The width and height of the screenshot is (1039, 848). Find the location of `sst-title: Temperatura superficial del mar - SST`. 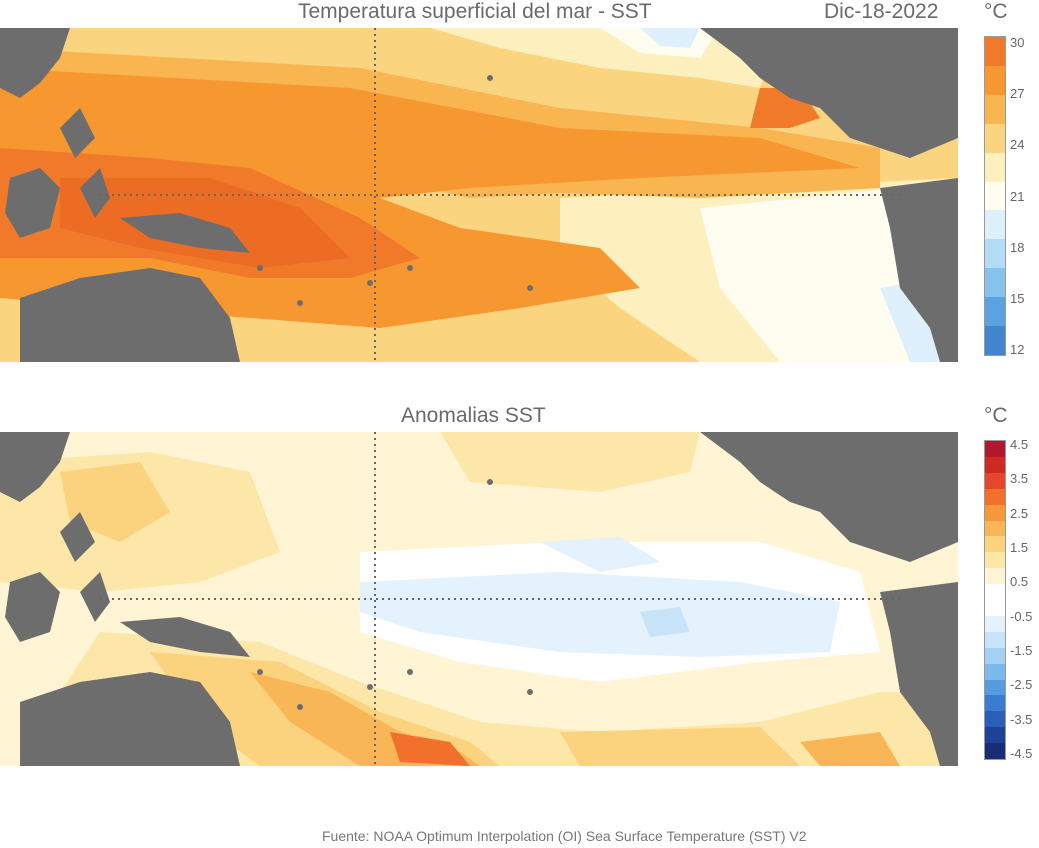

sst-title: Temperatura superficial del mar - SST is located at coordinates (475, 11).